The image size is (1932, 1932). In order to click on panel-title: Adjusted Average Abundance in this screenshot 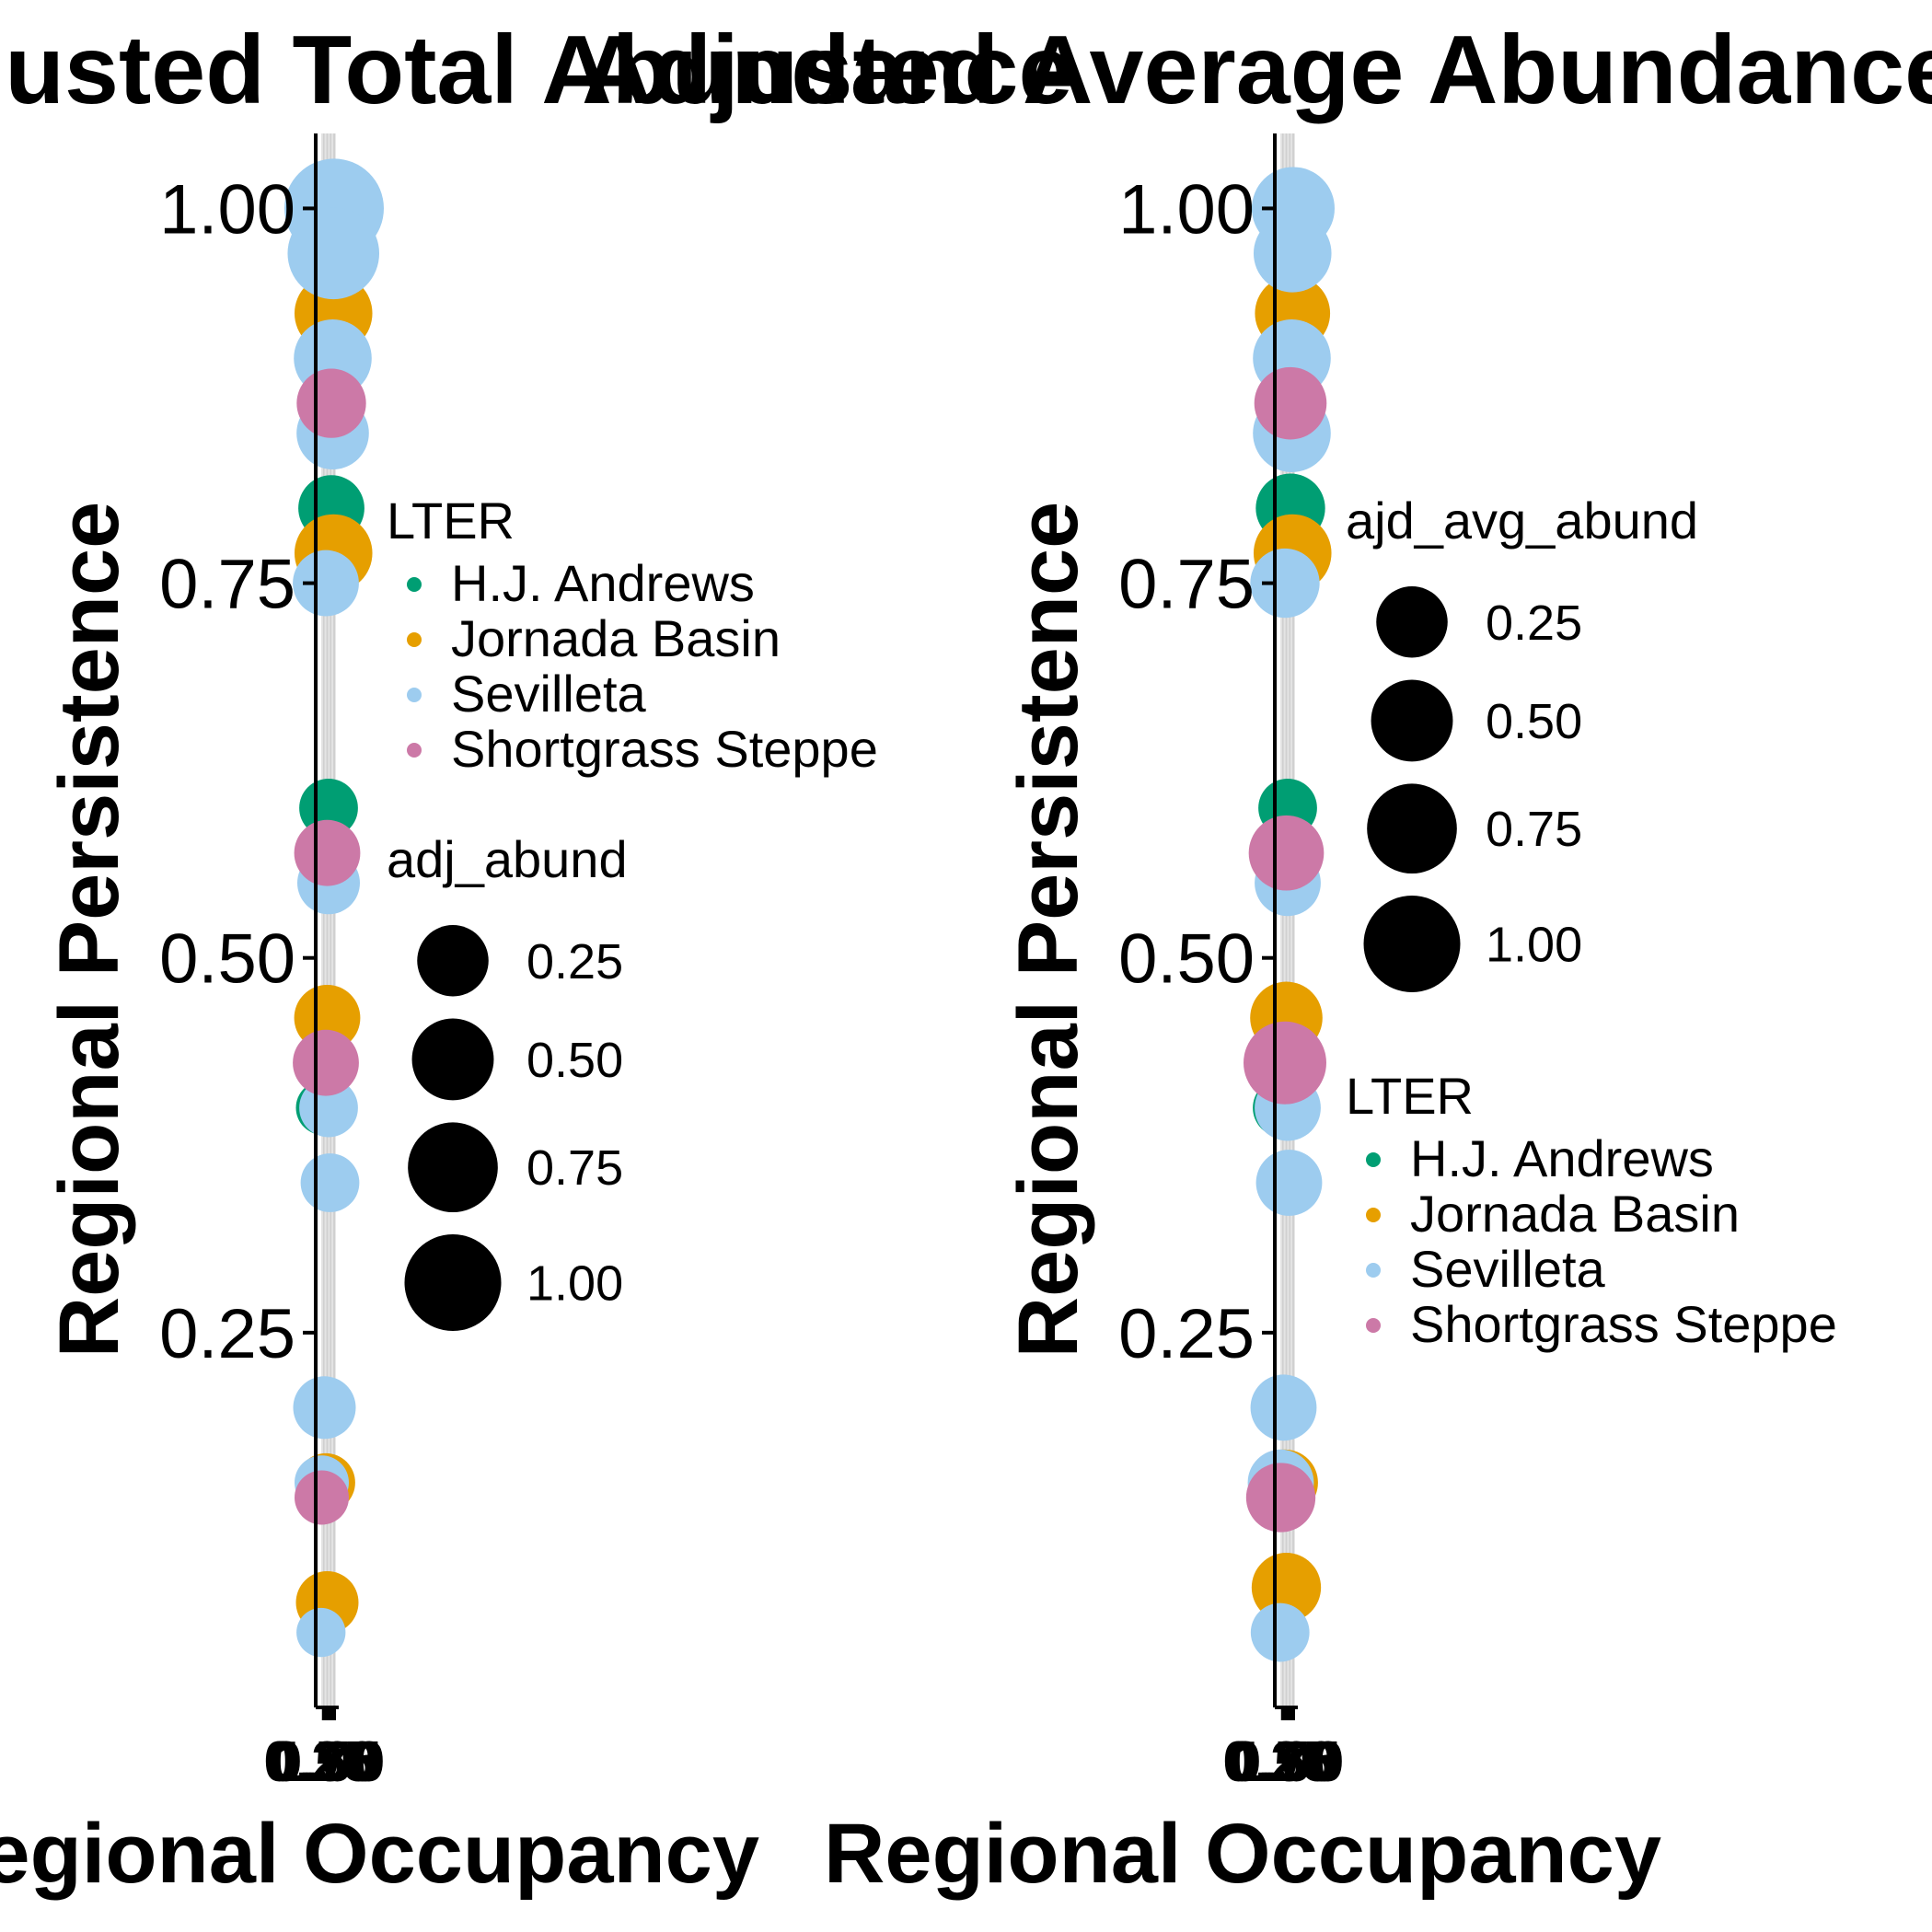, I will do `click(1257, 70)`.